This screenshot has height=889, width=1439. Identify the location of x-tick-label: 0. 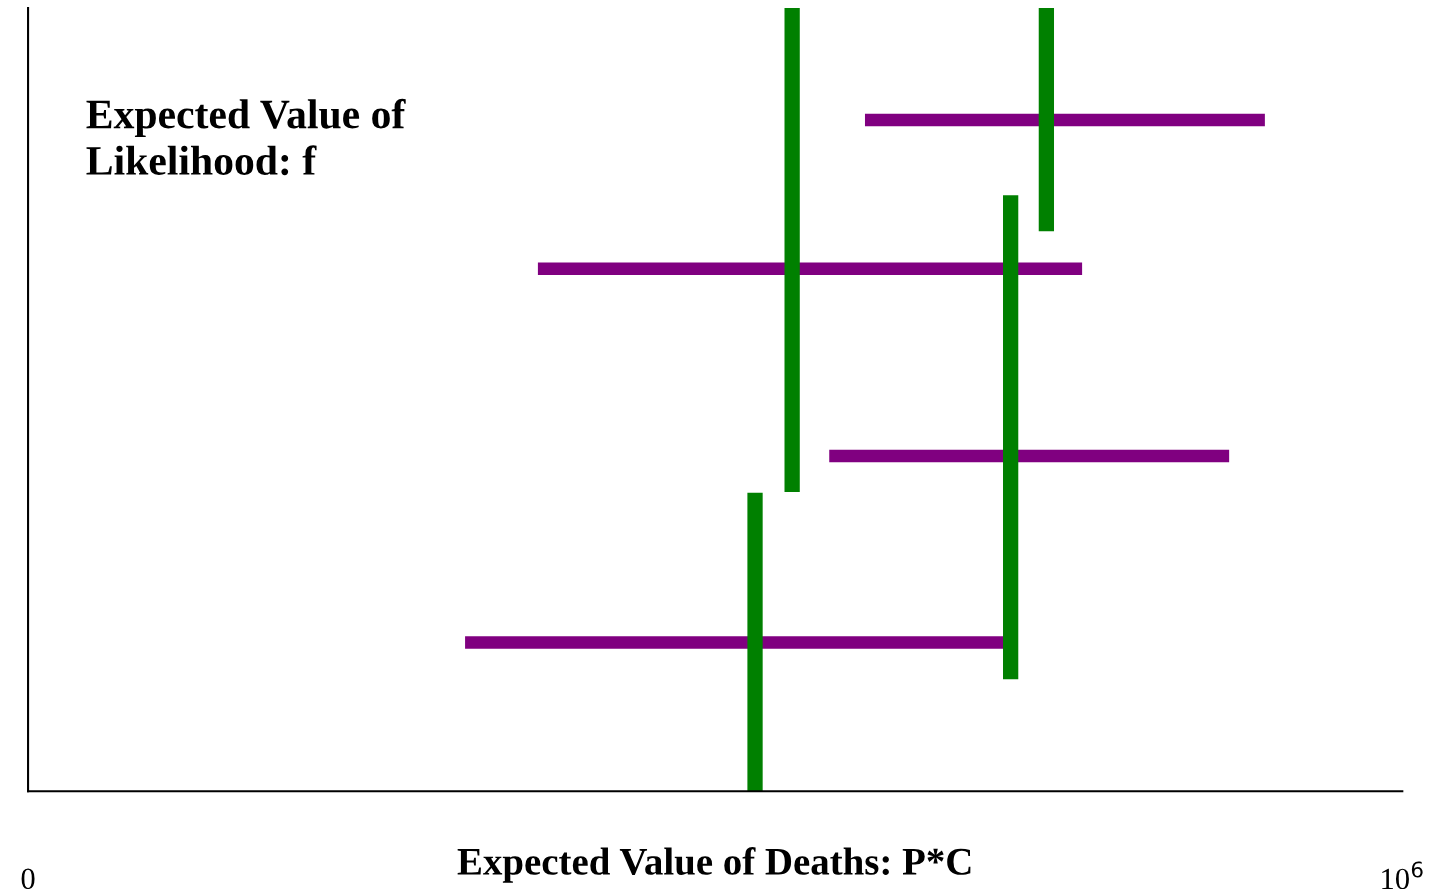
(28, 878).